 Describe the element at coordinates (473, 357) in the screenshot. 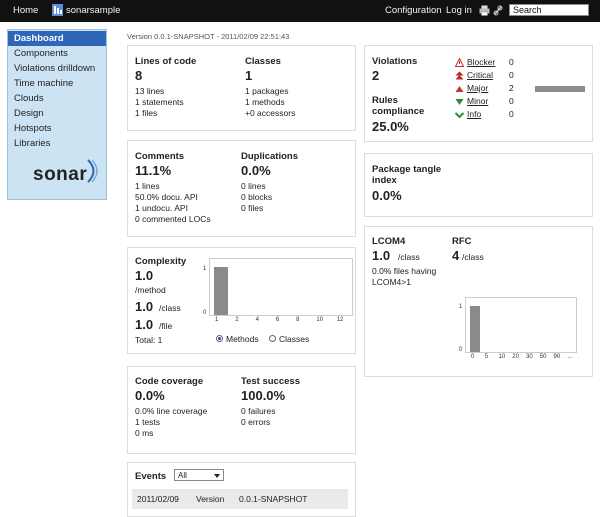

I see `x-tick-label: 0` at that location.